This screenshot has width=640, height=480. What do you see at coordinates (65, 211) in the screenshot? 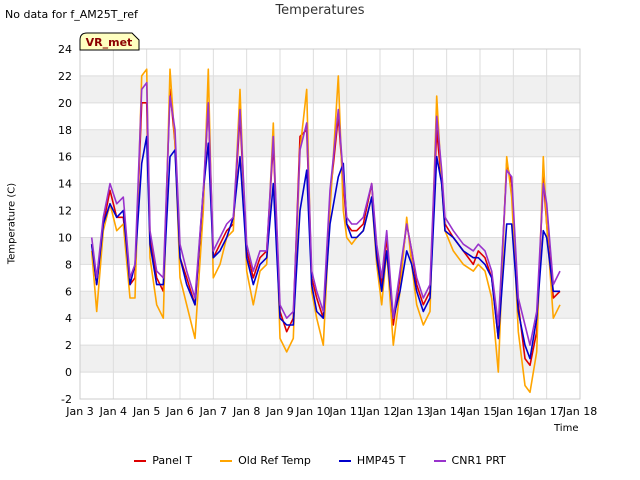
I see `y-tick-label: 12` at bounding box center [65, 211].